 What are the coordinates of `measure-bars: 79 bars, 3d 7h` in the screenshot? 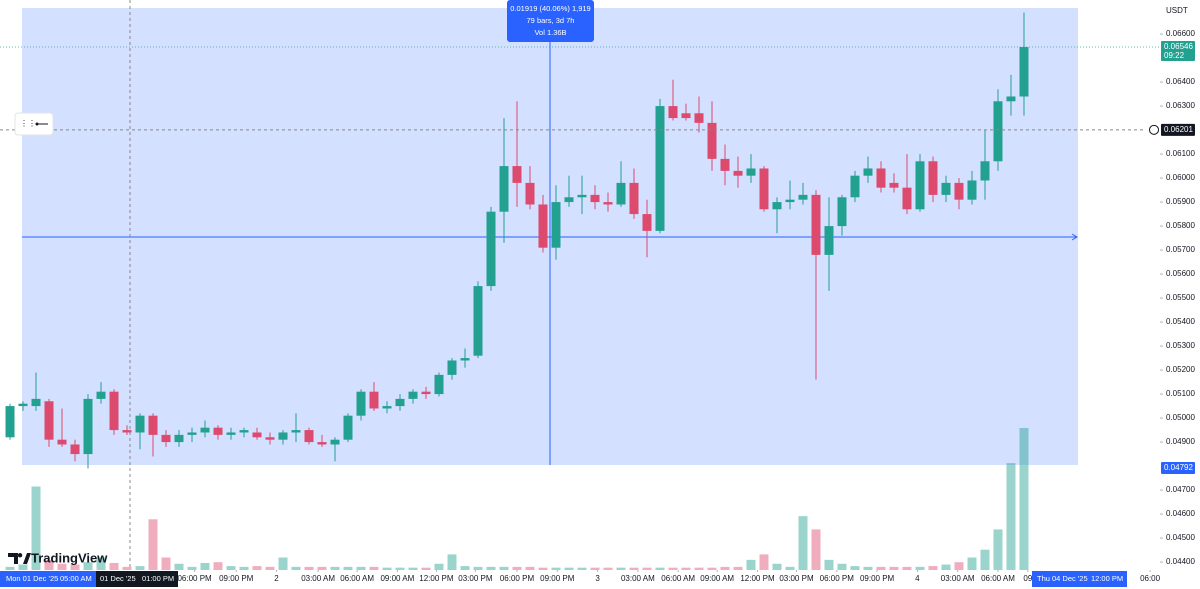 It's located at (551, 20).